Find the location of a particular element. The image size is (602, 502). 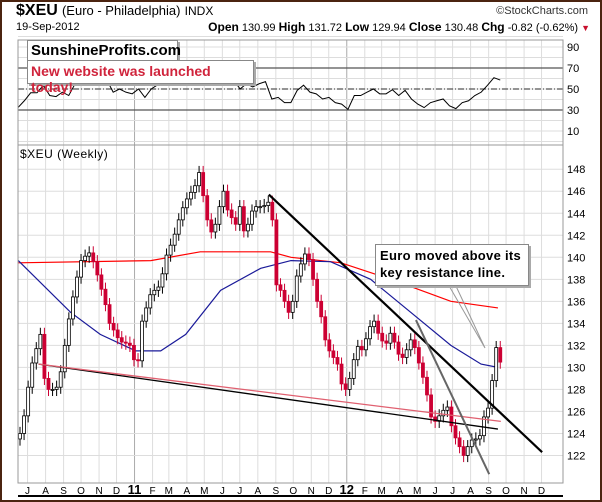

callout-line-2: key resistance line. is located at coordinates (443, 272).